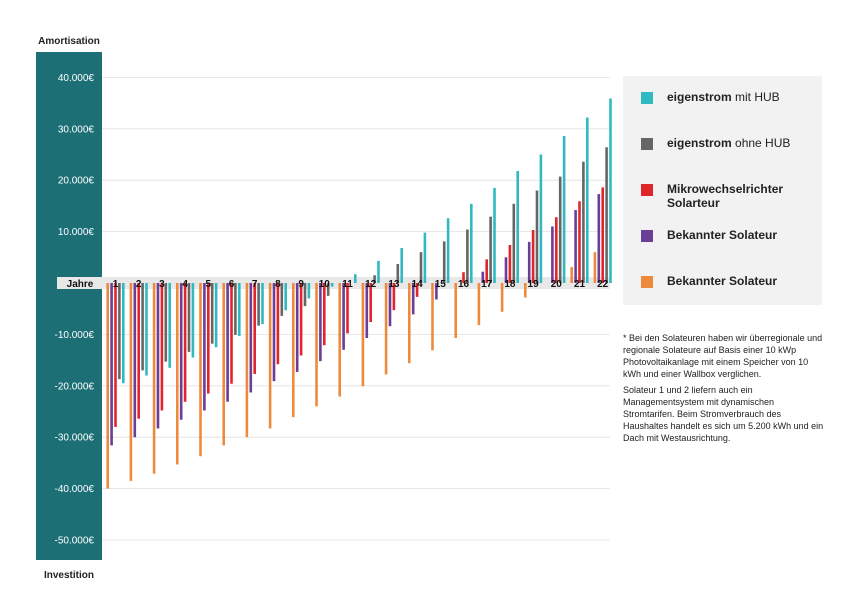 Image resolution: width=859 pixels, height=612 pixels. What do you see at coordinates (723, 97) in the screenshot?
I see `legend-label: eigenstrom mit HUB` at bounding box center [723, 97].